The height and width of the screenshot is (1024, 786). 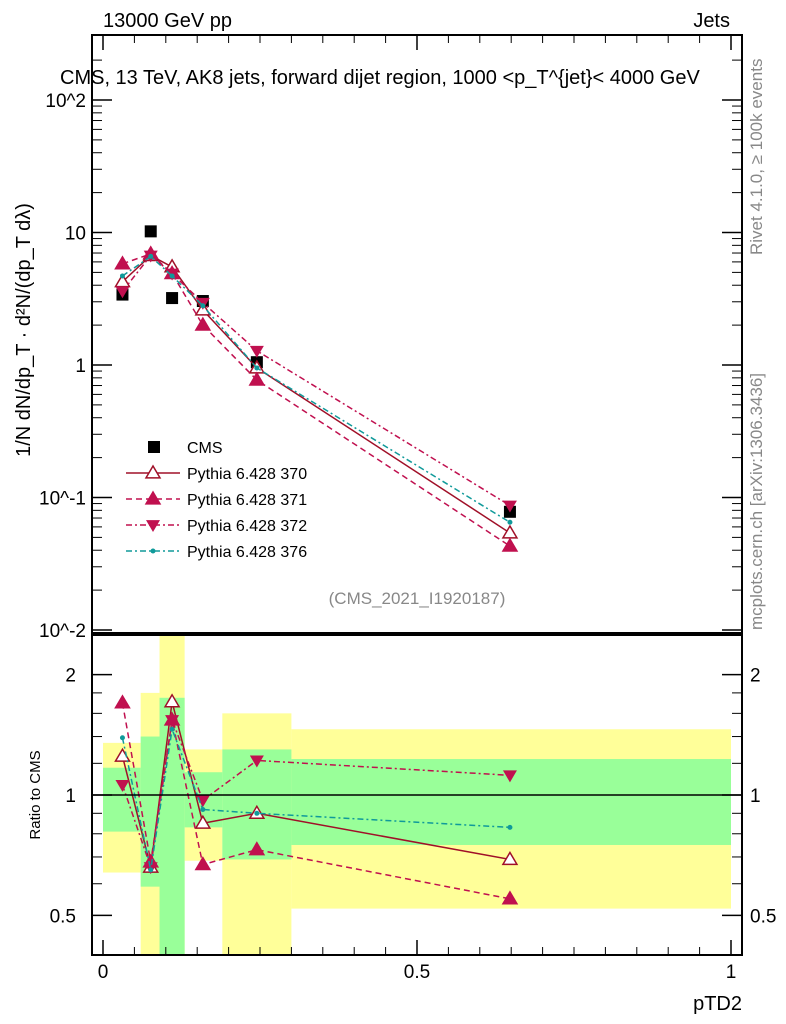 I want to click on y-tick-label: 10^-1, so click(x=62, y=499).